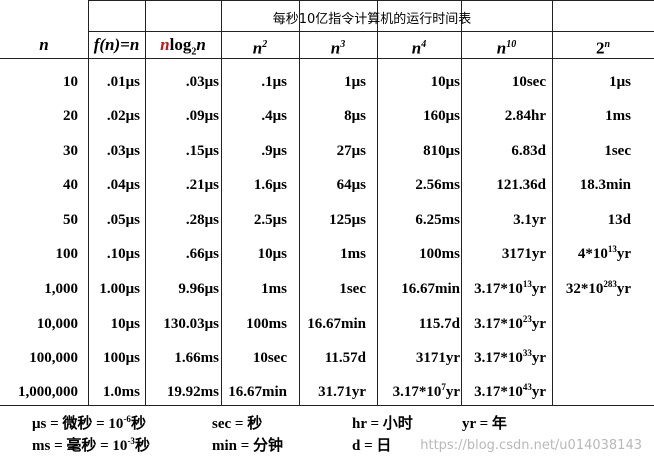  What do you see at coordinates (202, 220) in the screenshot?
I see `table-cell: .28μs` at bounding box center [202, 220].